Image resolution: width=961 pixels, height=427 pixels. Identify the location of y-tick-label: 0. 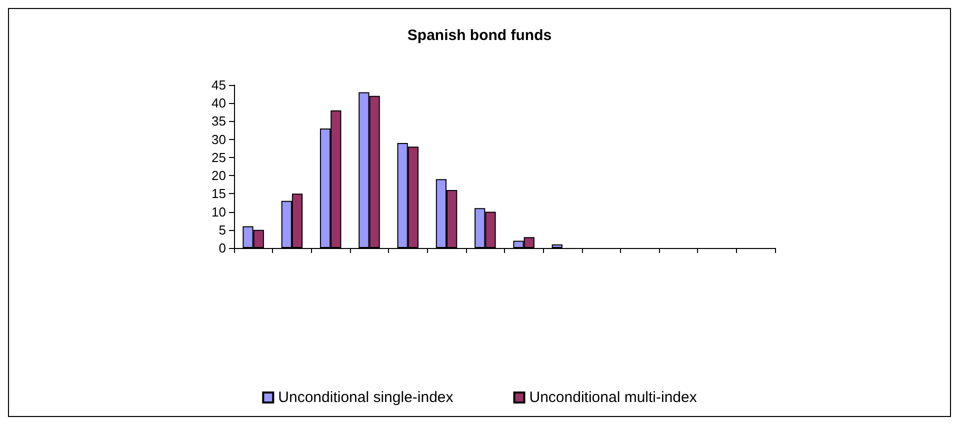
(222, 248).